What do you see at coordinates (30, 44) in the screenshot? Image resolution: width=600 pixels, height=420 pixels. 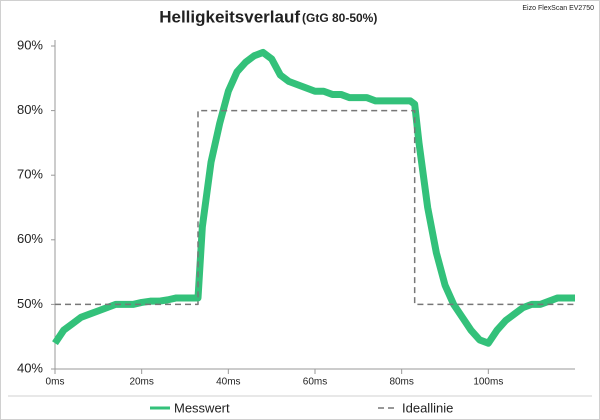 I see `y-tick-label: 90%` at bounding box center [30, 44].